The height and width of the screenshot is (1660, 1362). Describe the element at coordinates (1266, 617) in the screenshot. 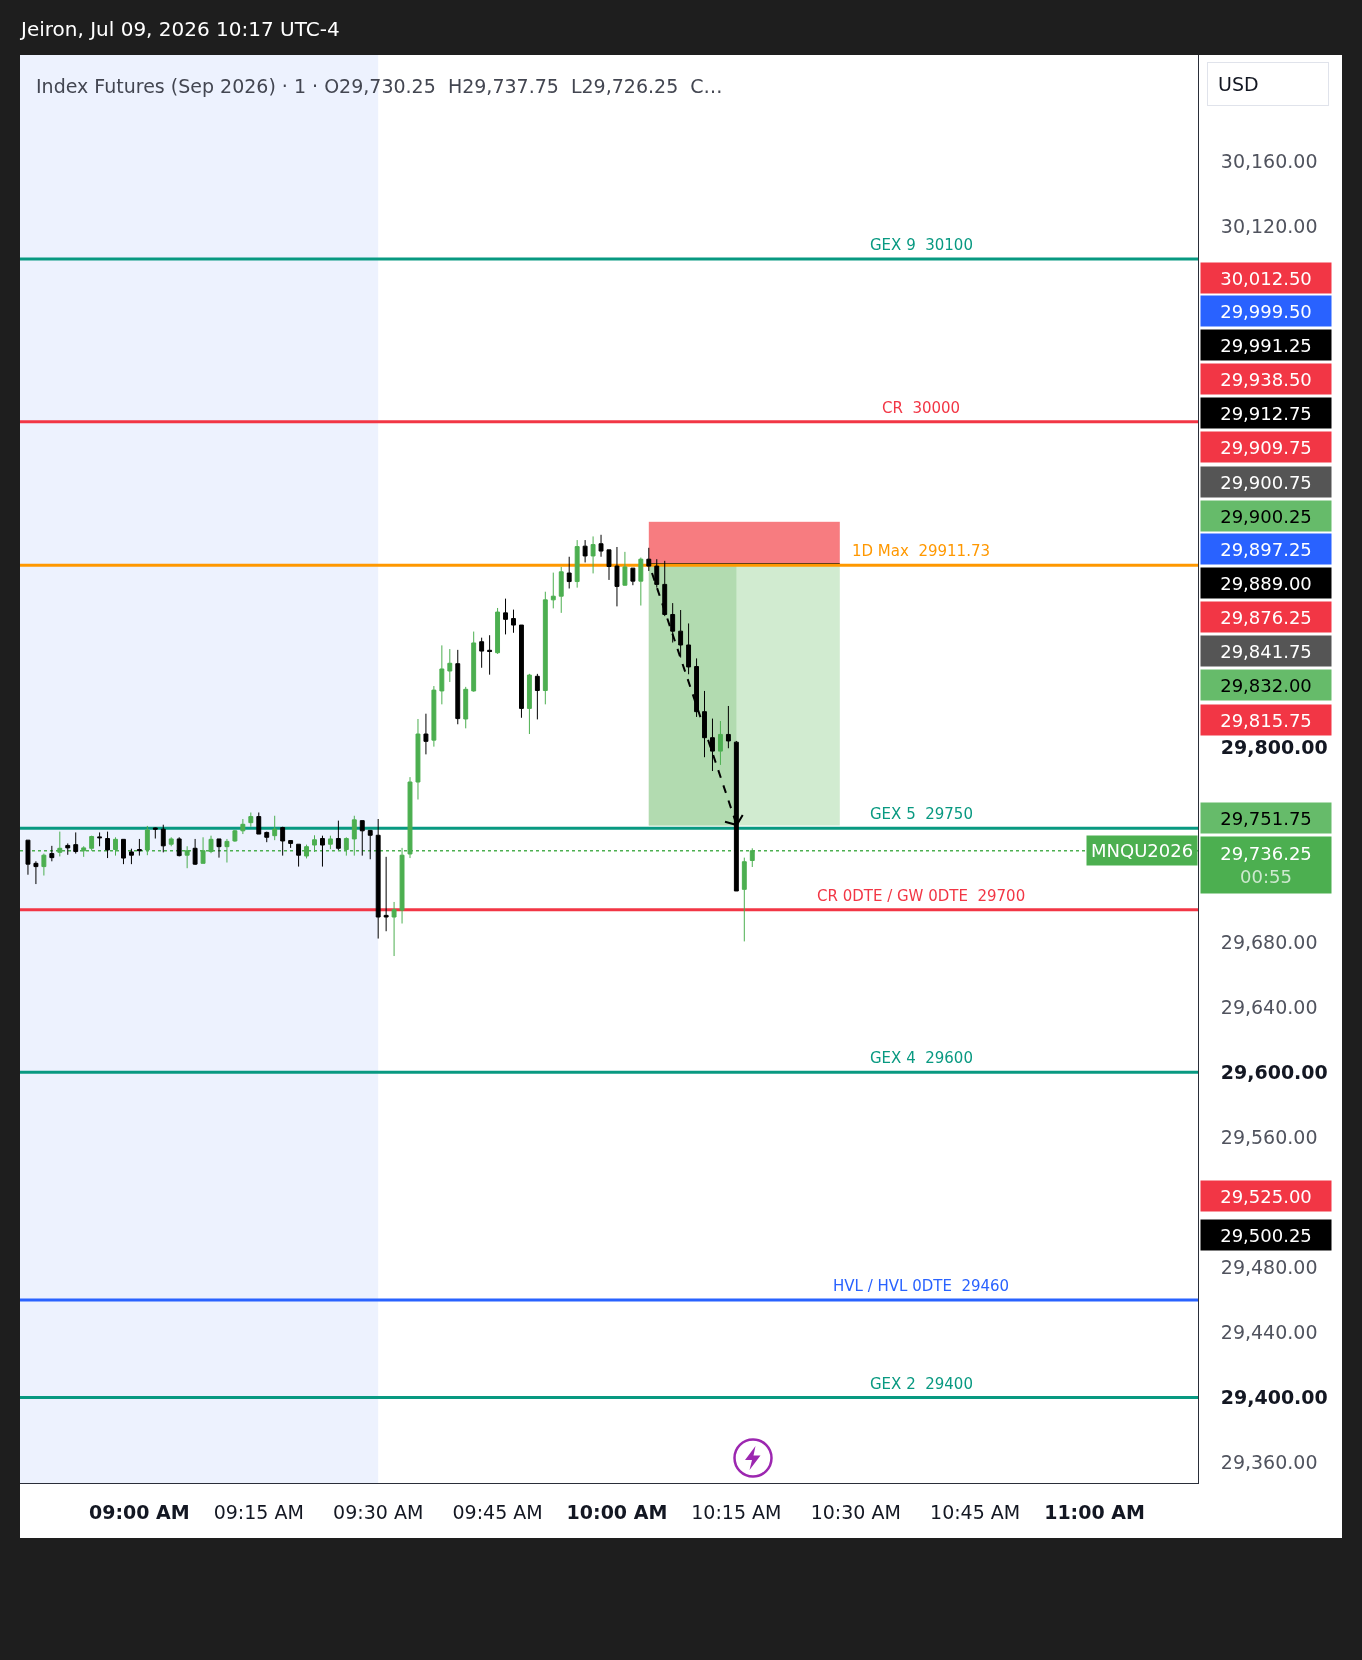

I see `text: 29,876.25` at that location.